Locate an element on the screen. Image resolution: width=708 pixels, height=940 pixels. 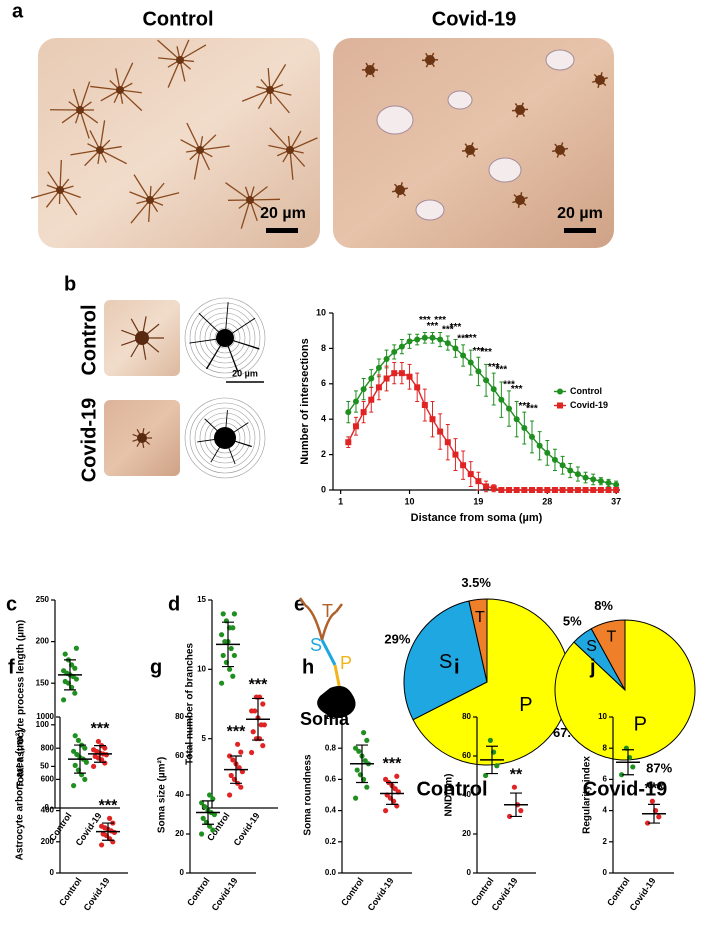
value-label: 87% is located at coordinates (659, 767).